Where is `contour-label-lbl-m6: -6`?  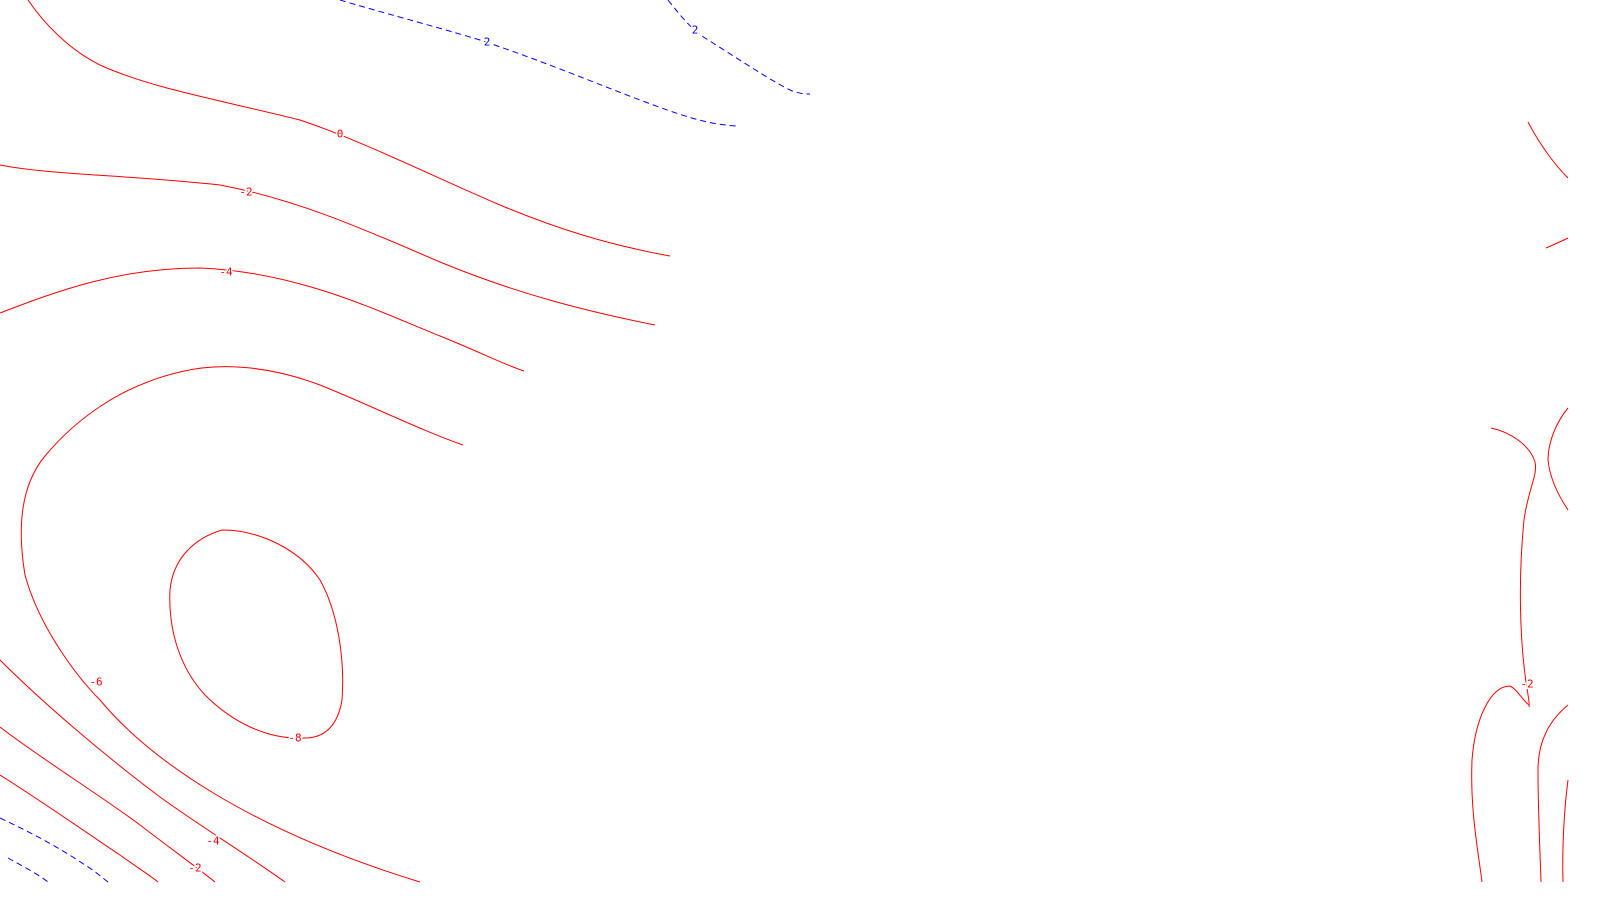
contour-label-lbl-m6: -6 is located at coordinates (95, 682).